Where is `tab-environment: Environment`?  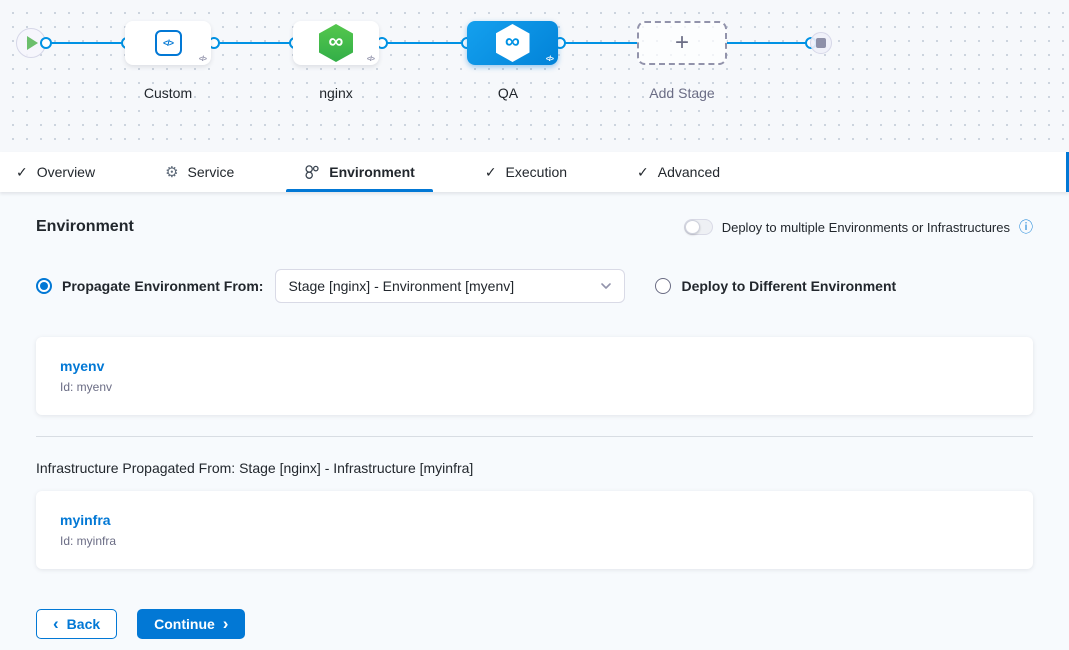
tab-environment: Environment is located at coordinates (359, 172).